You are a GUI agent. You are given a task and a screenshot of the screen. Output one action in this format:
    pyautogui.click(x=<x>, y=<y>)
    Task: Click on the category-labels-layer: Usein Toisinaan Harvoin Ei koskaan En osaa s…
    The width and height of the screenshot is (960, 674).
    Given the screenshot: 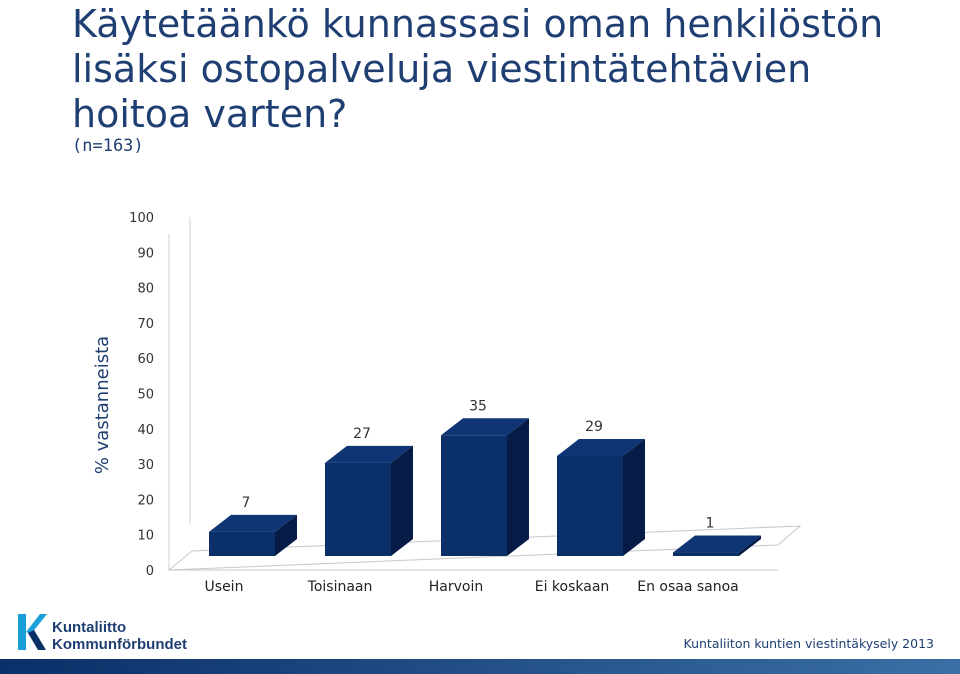 What is the action you would take?
    pyautogui.click(x=472, y=587)
    